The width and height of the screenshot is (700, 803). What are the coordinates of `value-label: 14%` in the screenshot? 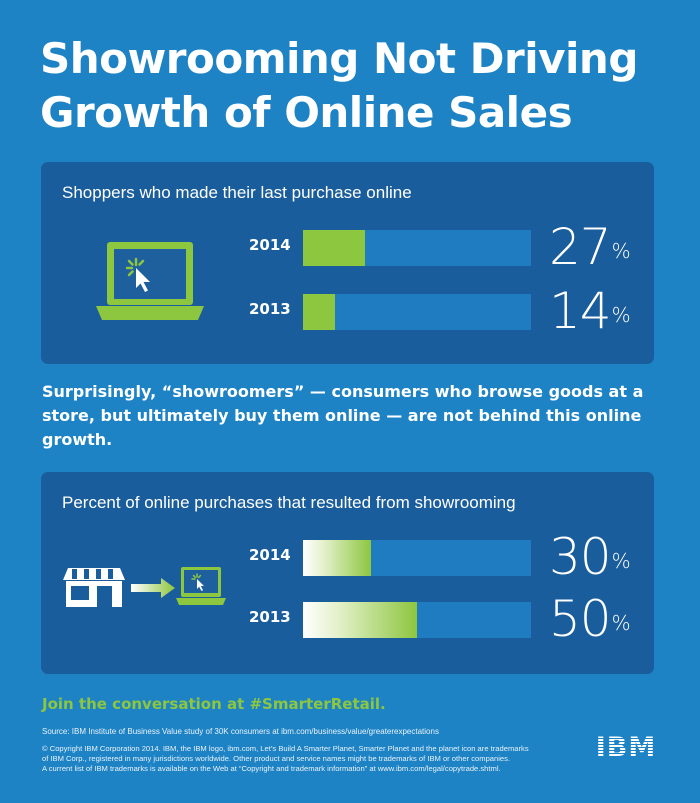 It's located at (590, 311).